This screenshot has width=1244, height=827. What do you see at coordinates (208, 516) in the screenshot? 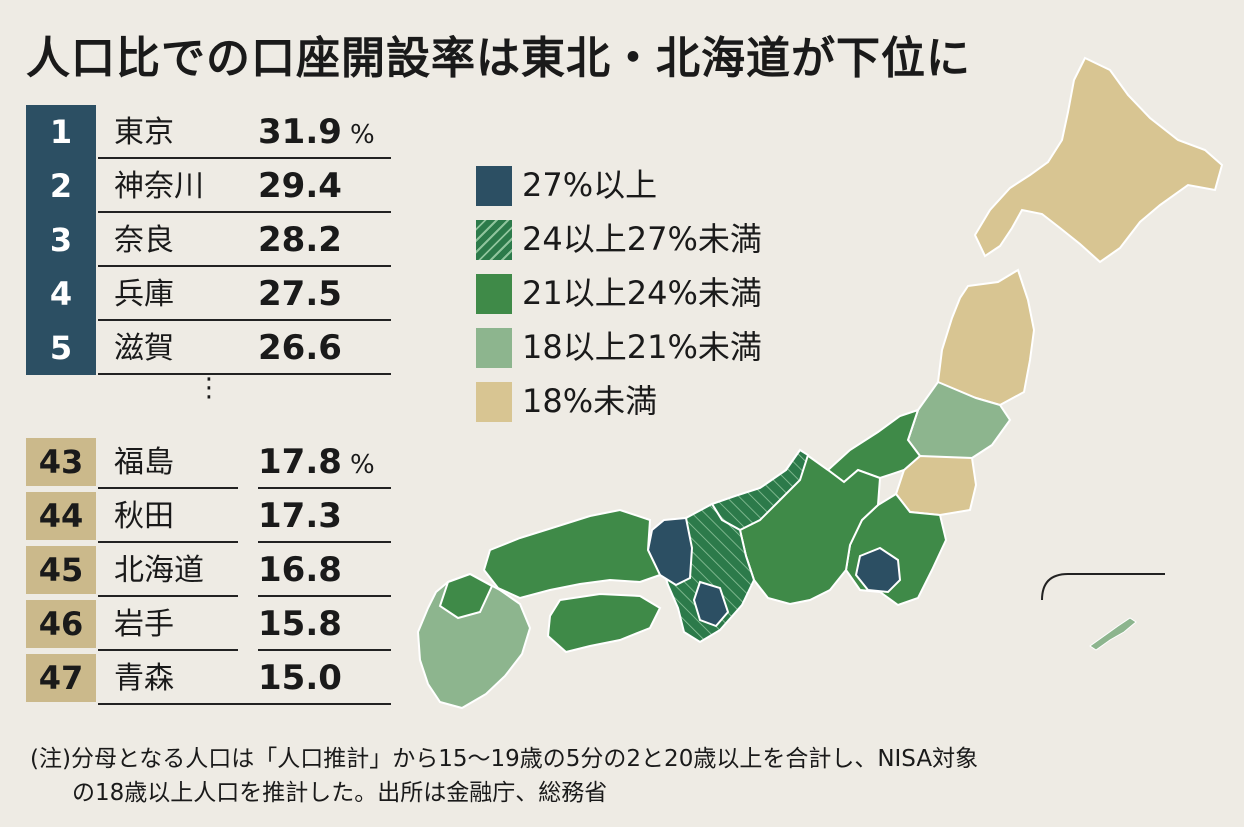
I see `table-row: 44 秋田 17.3` at bounding box center [208, 516].